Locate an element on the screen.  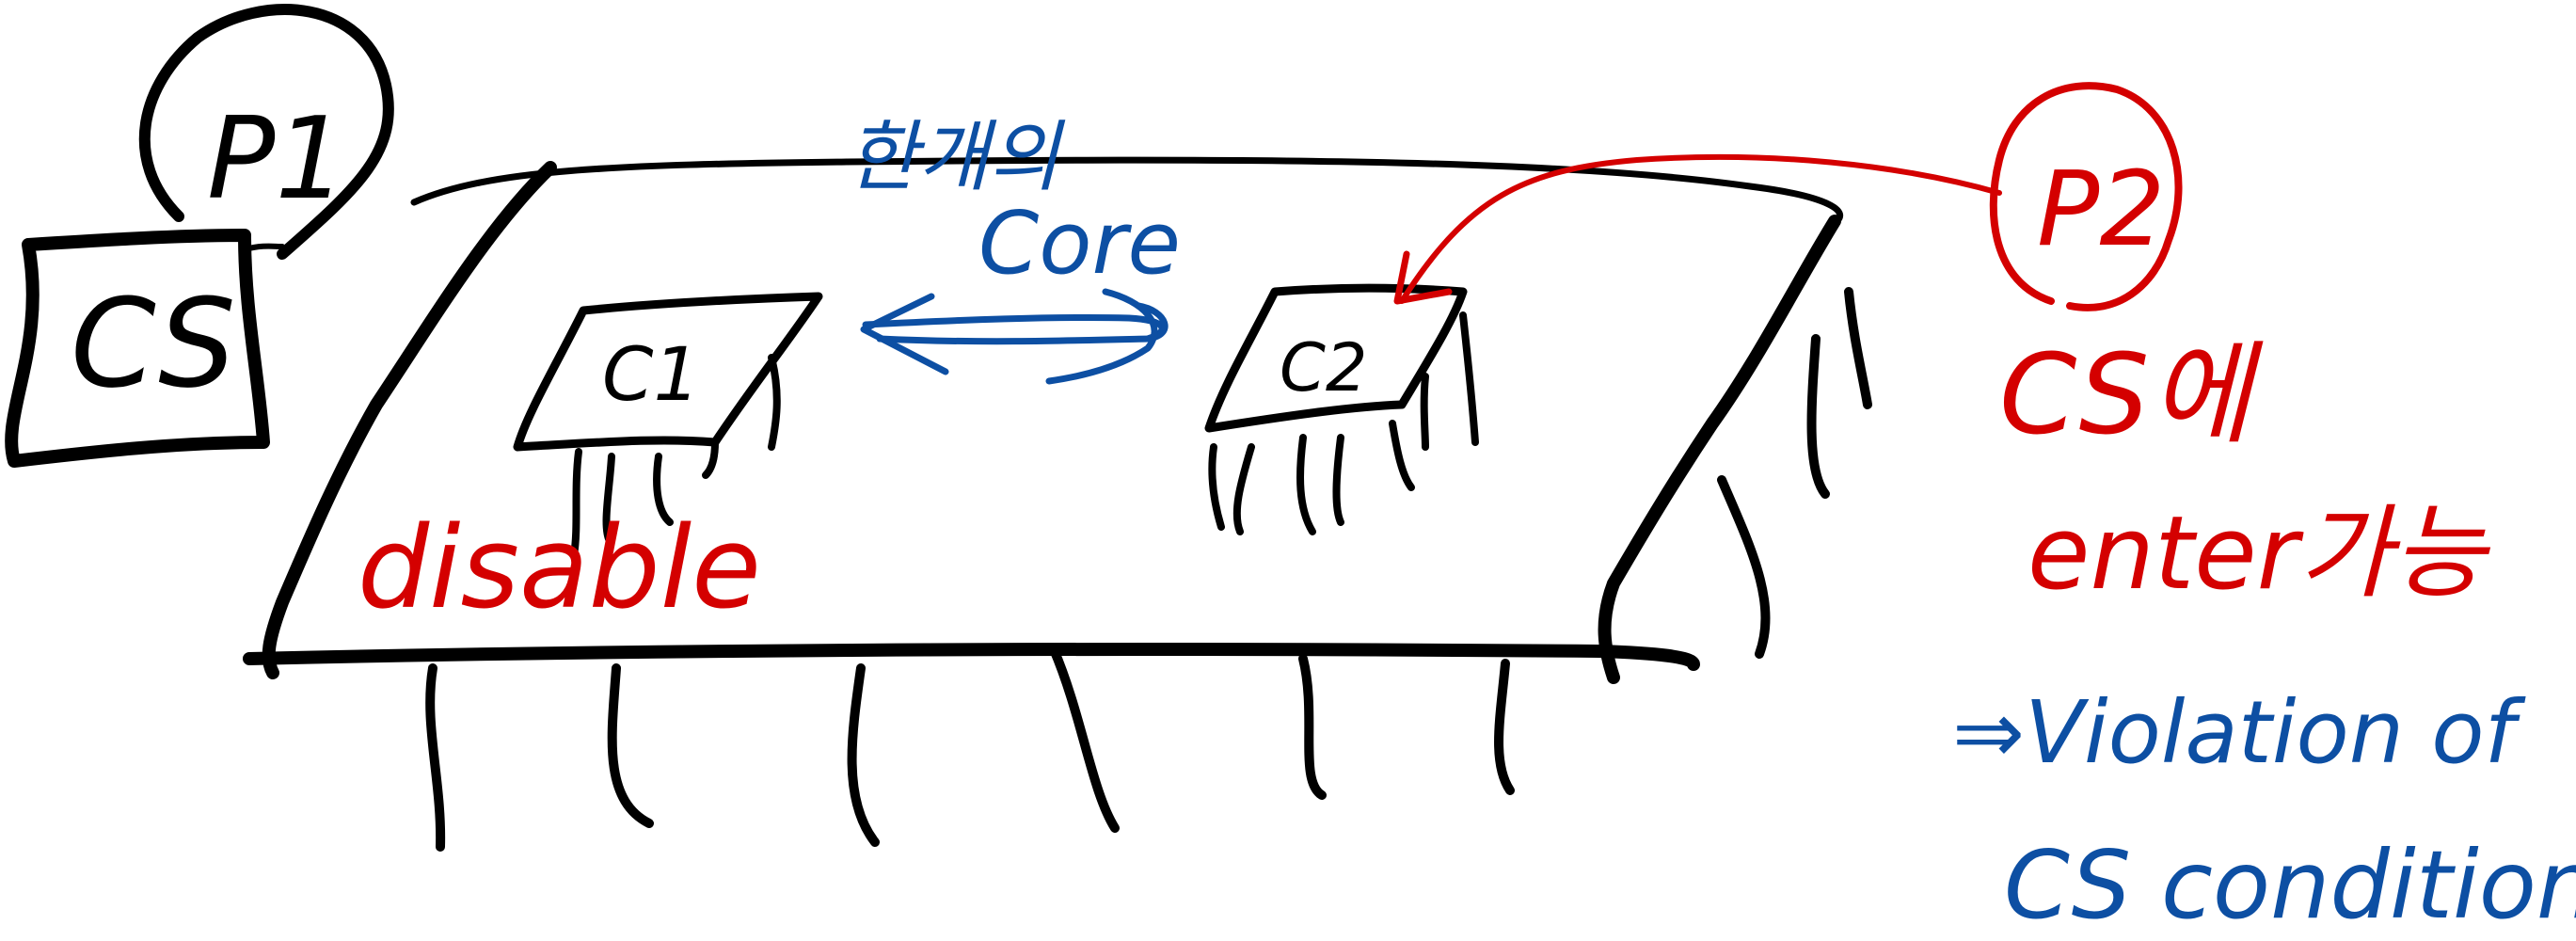
double-arrow-right-head is located at coordinates (1101, 336).